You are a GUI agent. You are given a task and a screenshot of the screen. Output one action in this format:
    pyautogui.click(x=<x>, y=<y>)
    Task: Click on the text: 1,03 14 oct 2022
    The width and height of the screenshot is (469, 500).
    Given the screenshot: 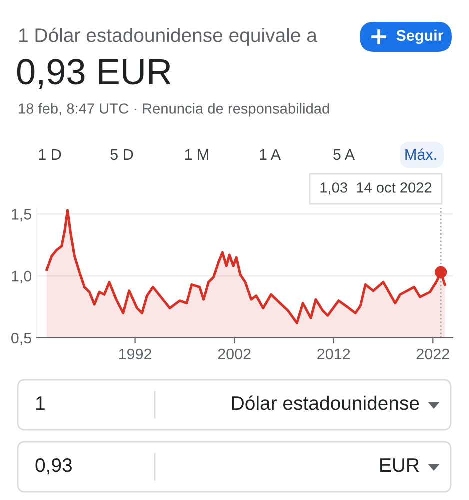 What is the action you would take?
    pyautogui.click(x=376, y=188)
    